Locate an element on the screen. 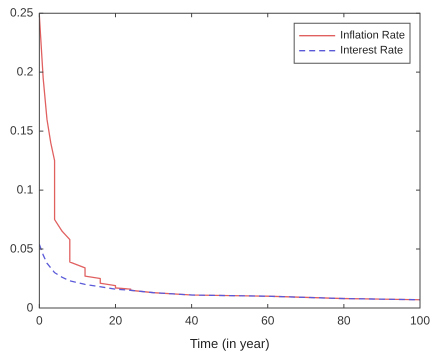  x-axis-title: Time (in year) is located at coordinates (230, 343).